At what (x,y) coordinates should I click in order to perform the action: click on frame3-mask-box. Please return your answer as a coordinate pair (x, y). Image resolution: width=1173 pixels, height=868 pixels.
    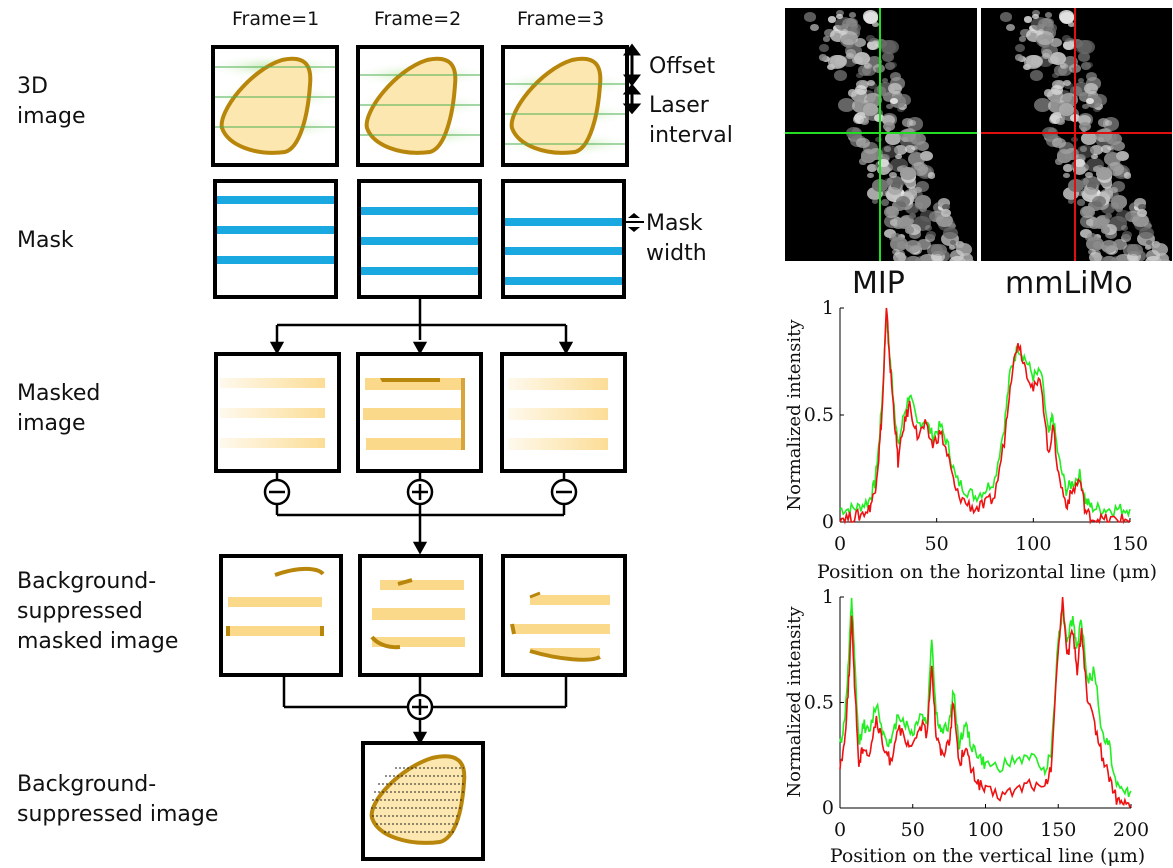
    Looking at the image, I should click on (563, 239).